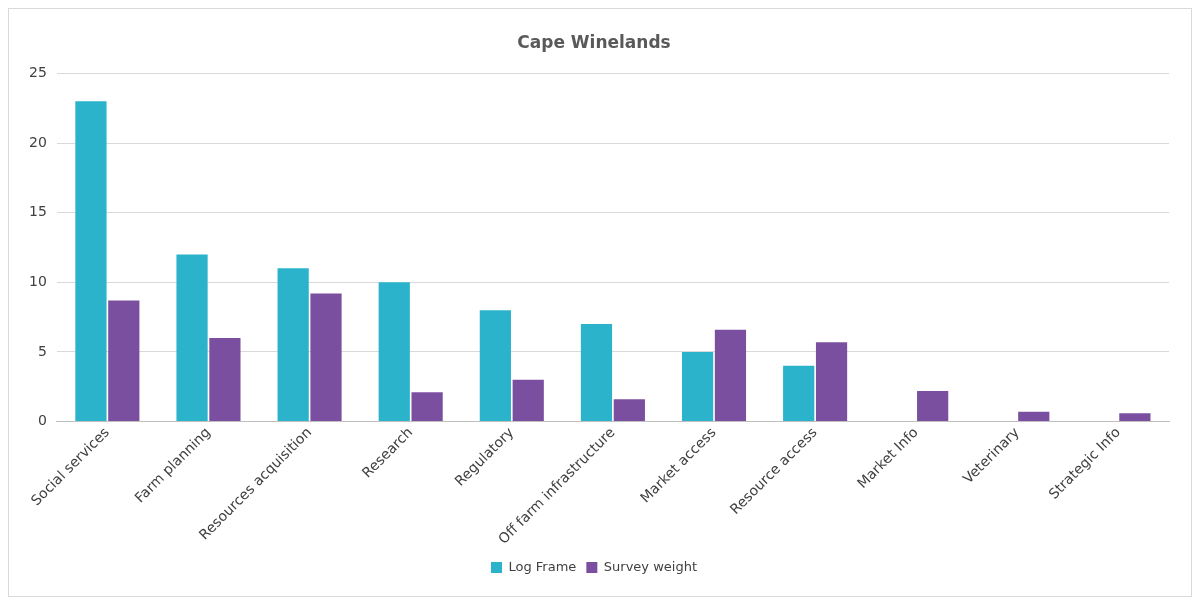 This screenshot has width=1200, height=605. What do you see at coordinates (37, 280) in the screenshot?
I see `y-tick-label: 10` at bounding box center [37, 280].